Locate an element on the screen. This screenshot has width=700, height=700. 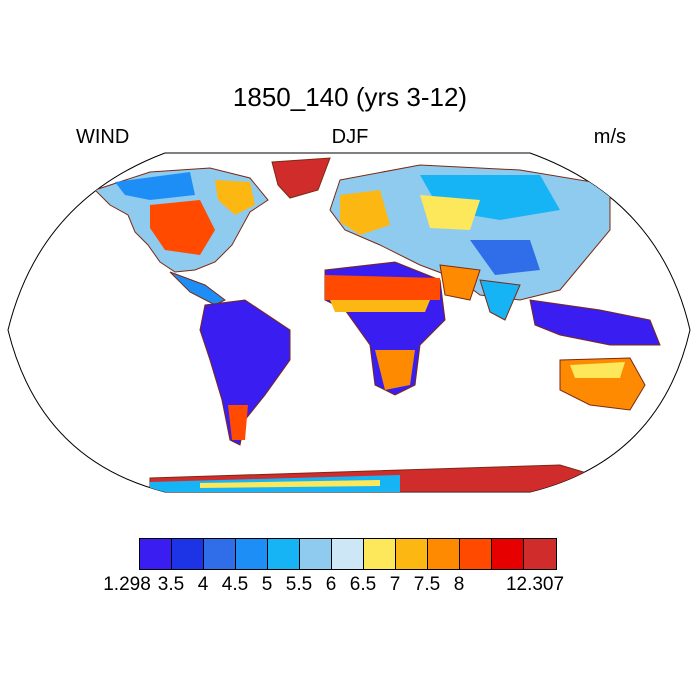
sahel-region is located at coordinates (380, 306).